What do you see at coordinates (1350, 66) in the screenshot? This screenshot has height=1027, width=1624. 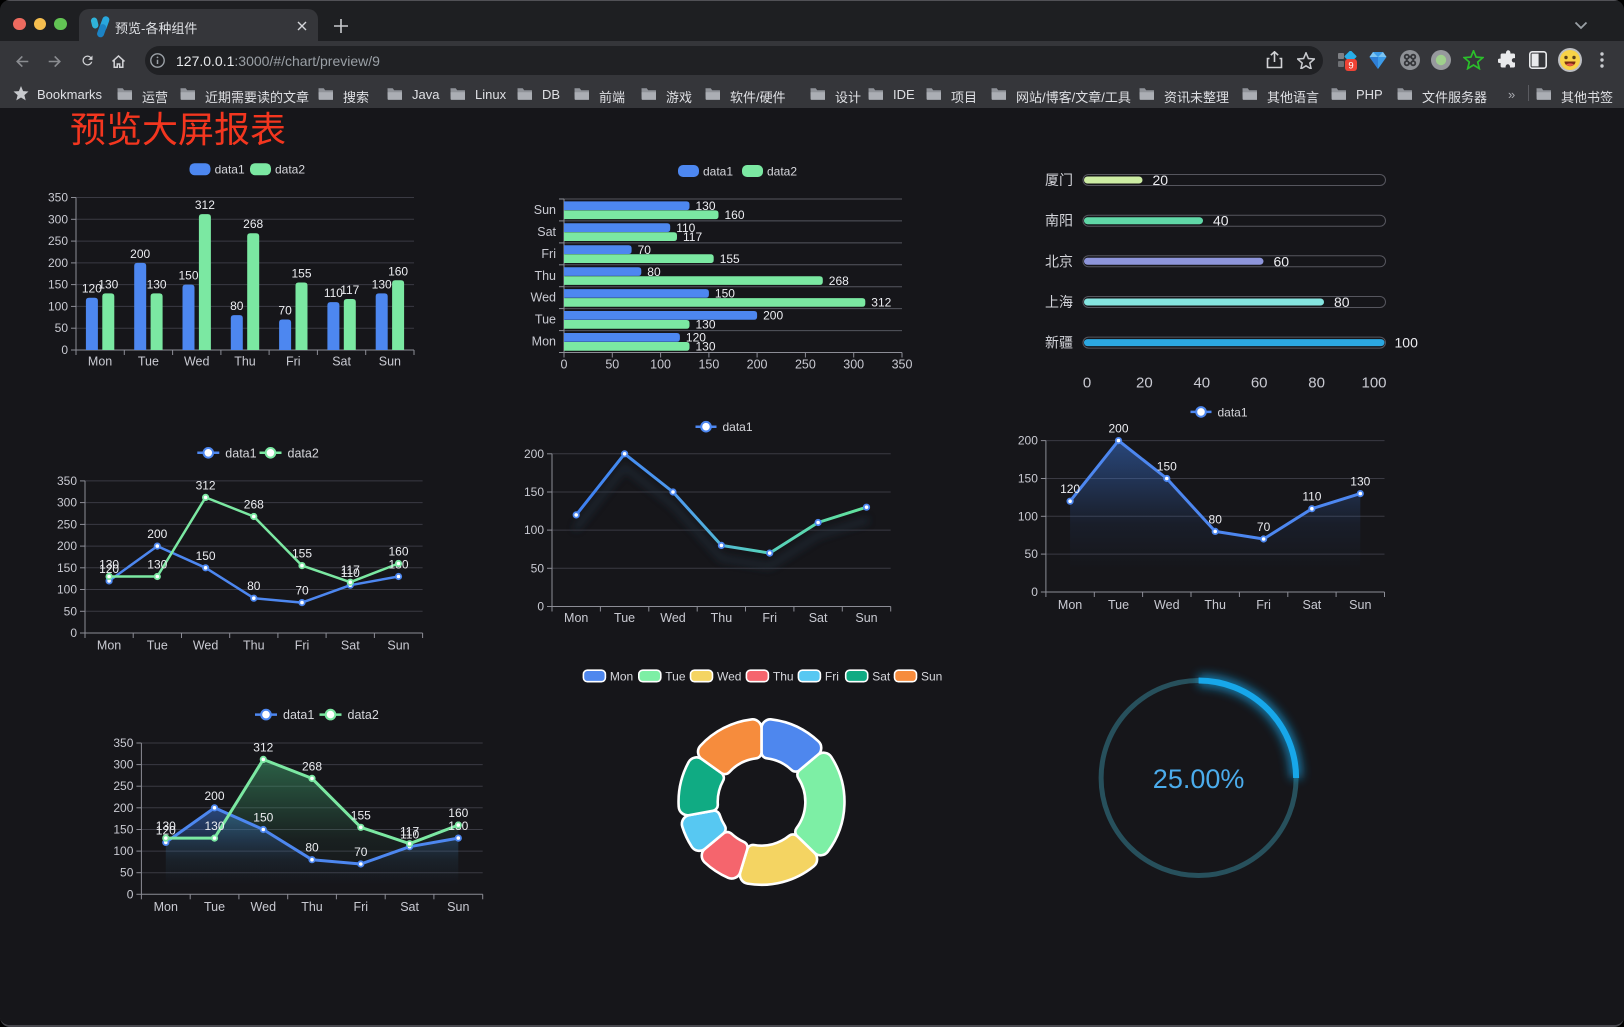 I see `svg-text: 9` at bounding box center [1350, 66].